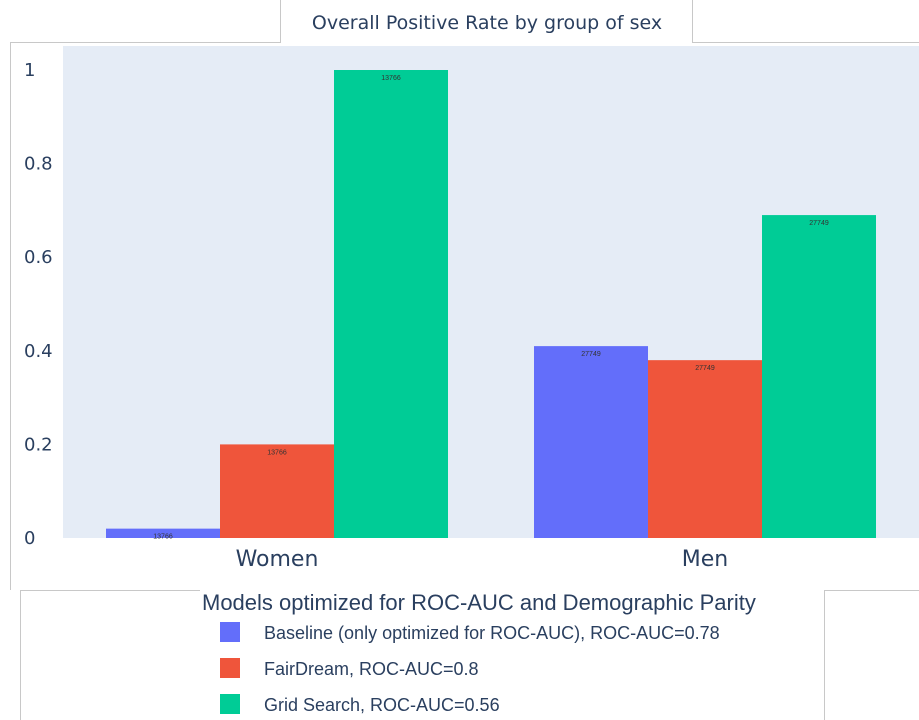  What do you see at coordinates (382, 705) in the screenshot?
I see `legend-label: Grid Search, ROC-AUC=0.56` at bounding box center [382, 705].